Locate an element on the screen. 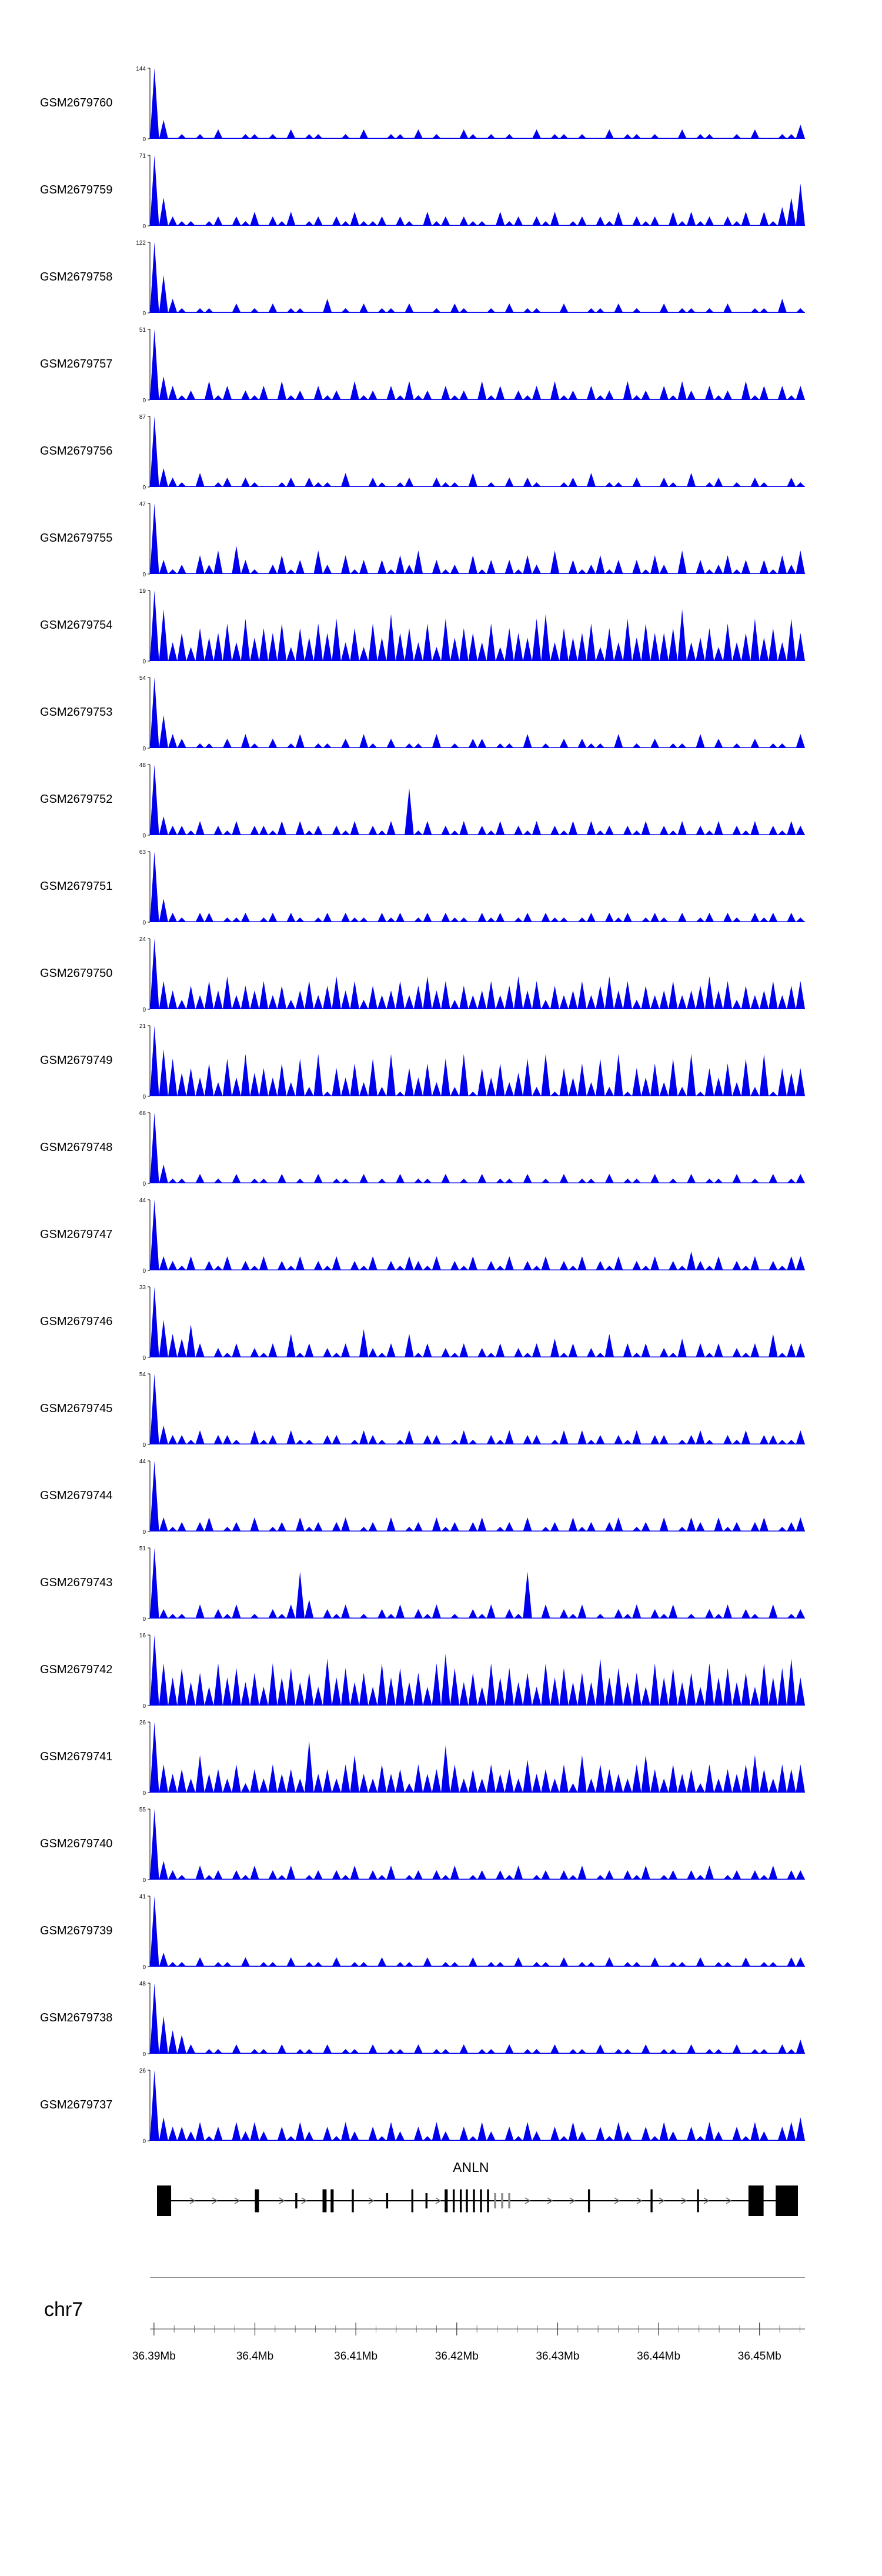 This screenshot has width=882, height=2576. coverage-track: GSM2679749 21 0 is located at coordinates (441, 1062).